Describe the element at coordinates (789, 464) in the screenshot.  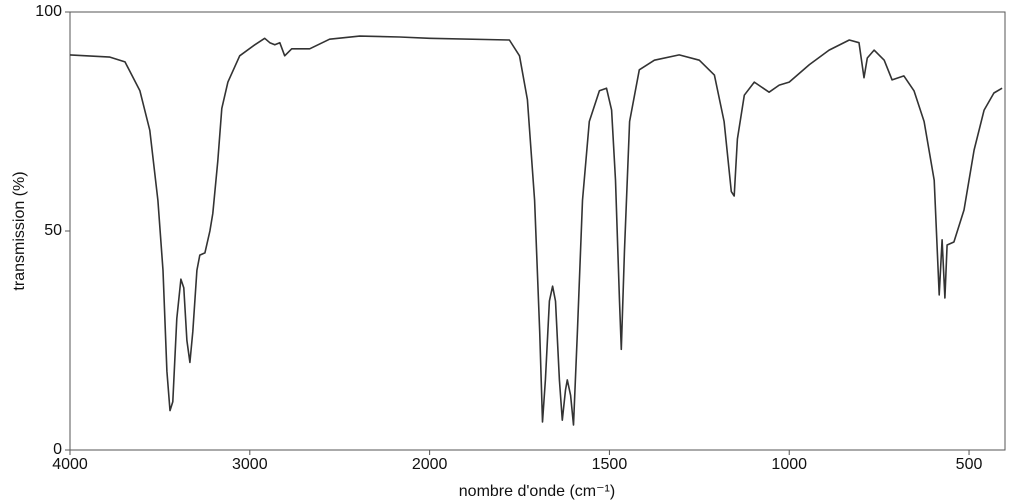
I see `x-tick-label: 1000` at that location.